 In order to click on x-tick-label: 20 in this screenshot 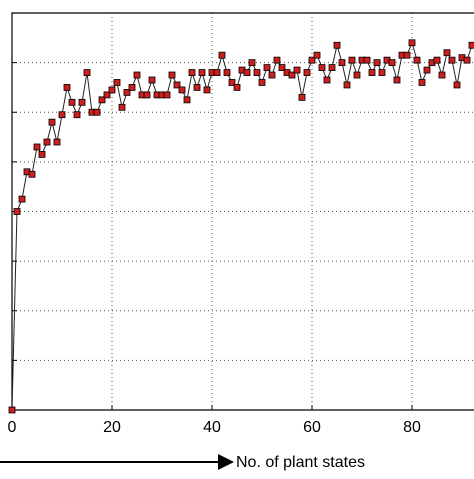, I will do `click(112, 427)`.